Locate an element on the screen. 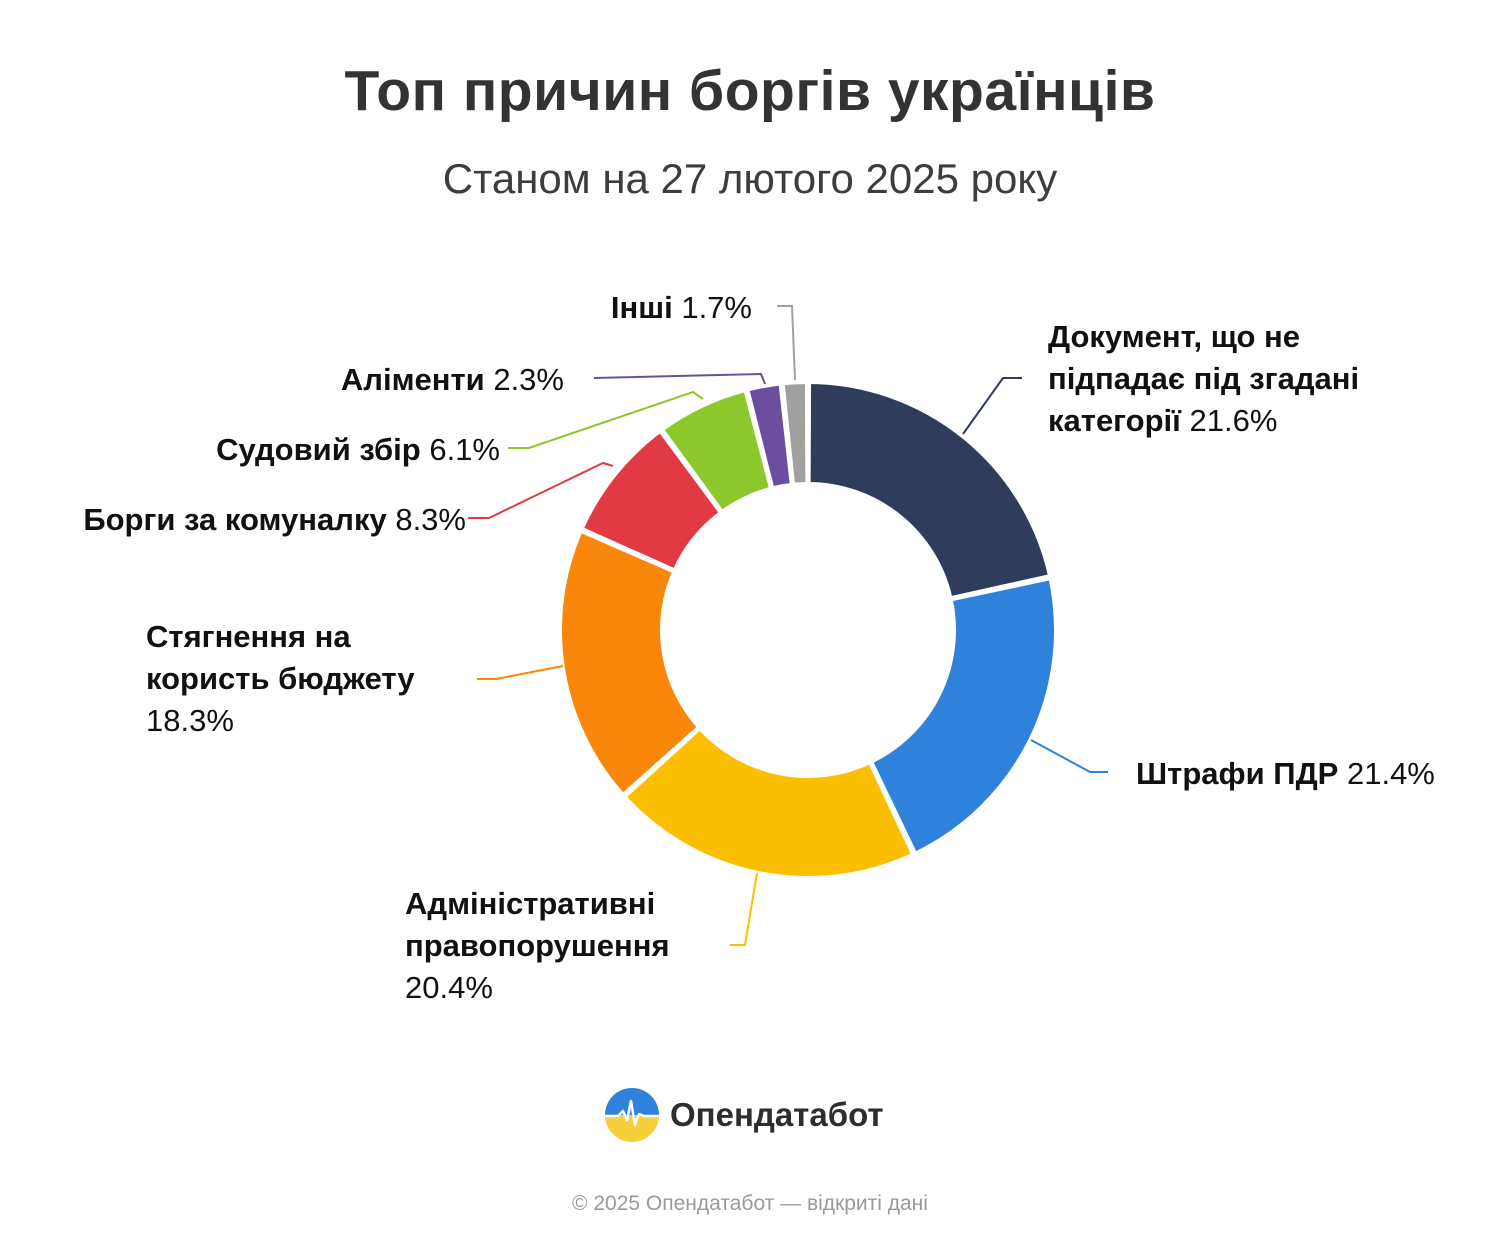  slice-label-4: Стягнення на користь бюджету 18.3% is located at coordinates (280, 678).